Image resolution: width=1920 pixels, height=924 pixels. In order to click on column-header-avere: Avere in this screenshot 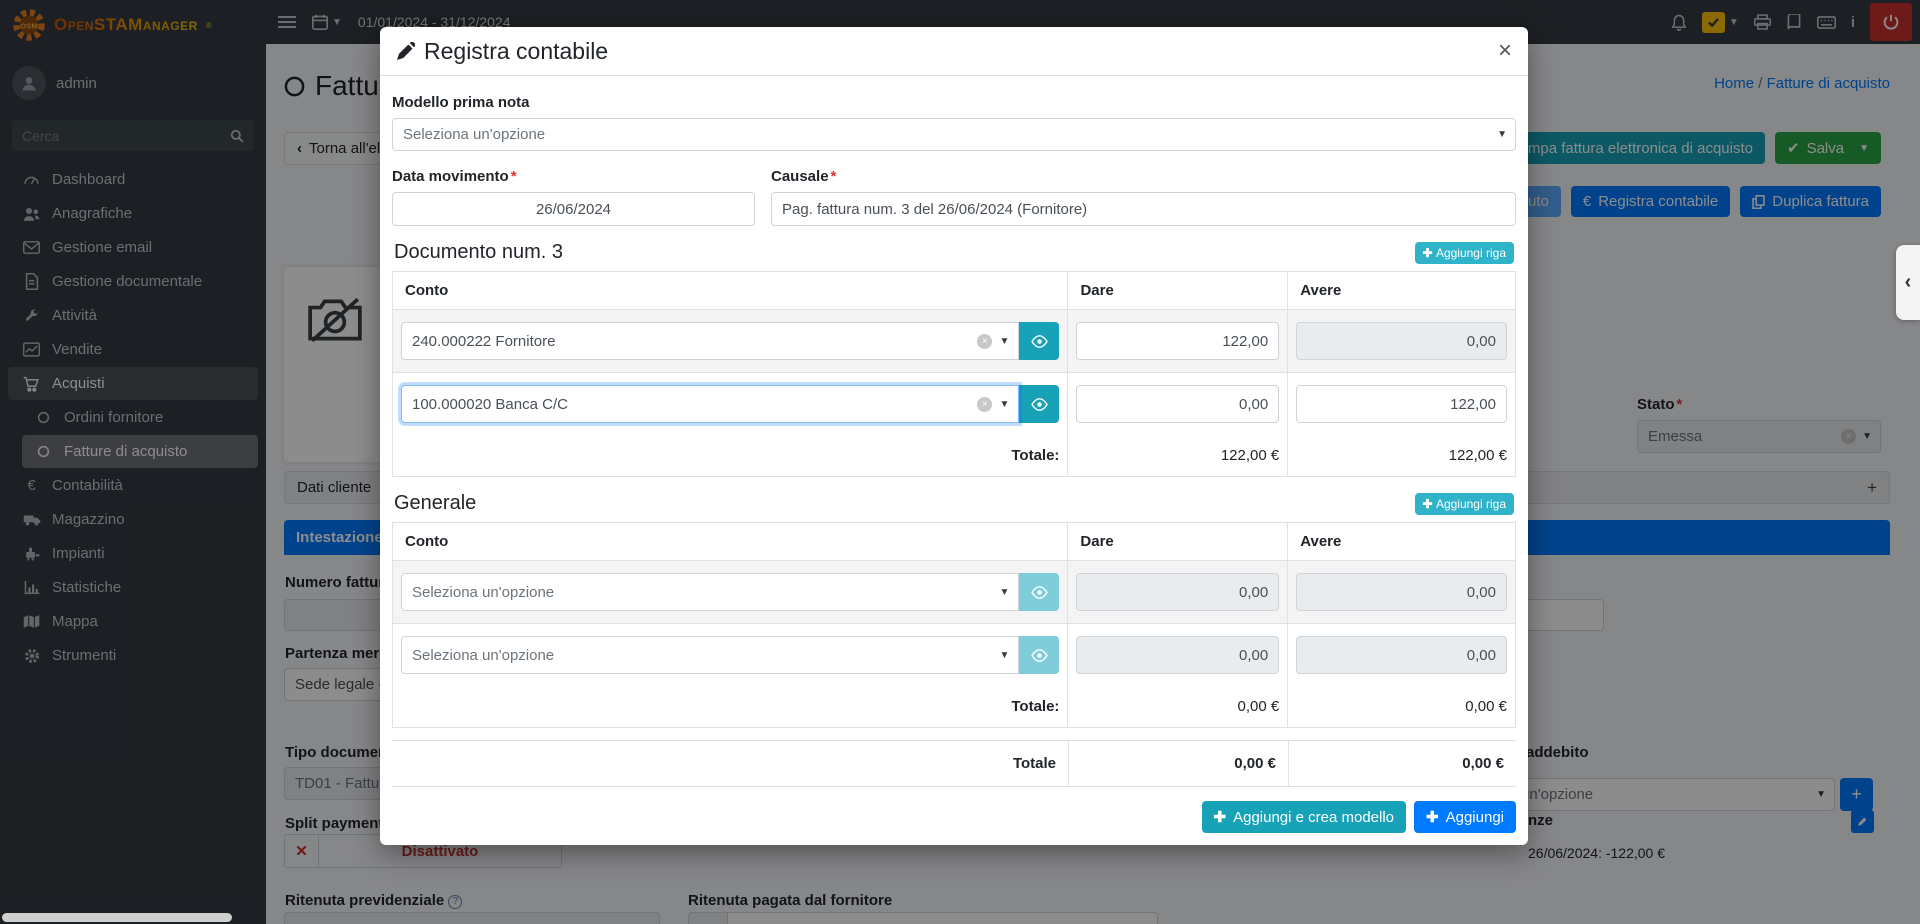, I will do `click(1401, 290)`.